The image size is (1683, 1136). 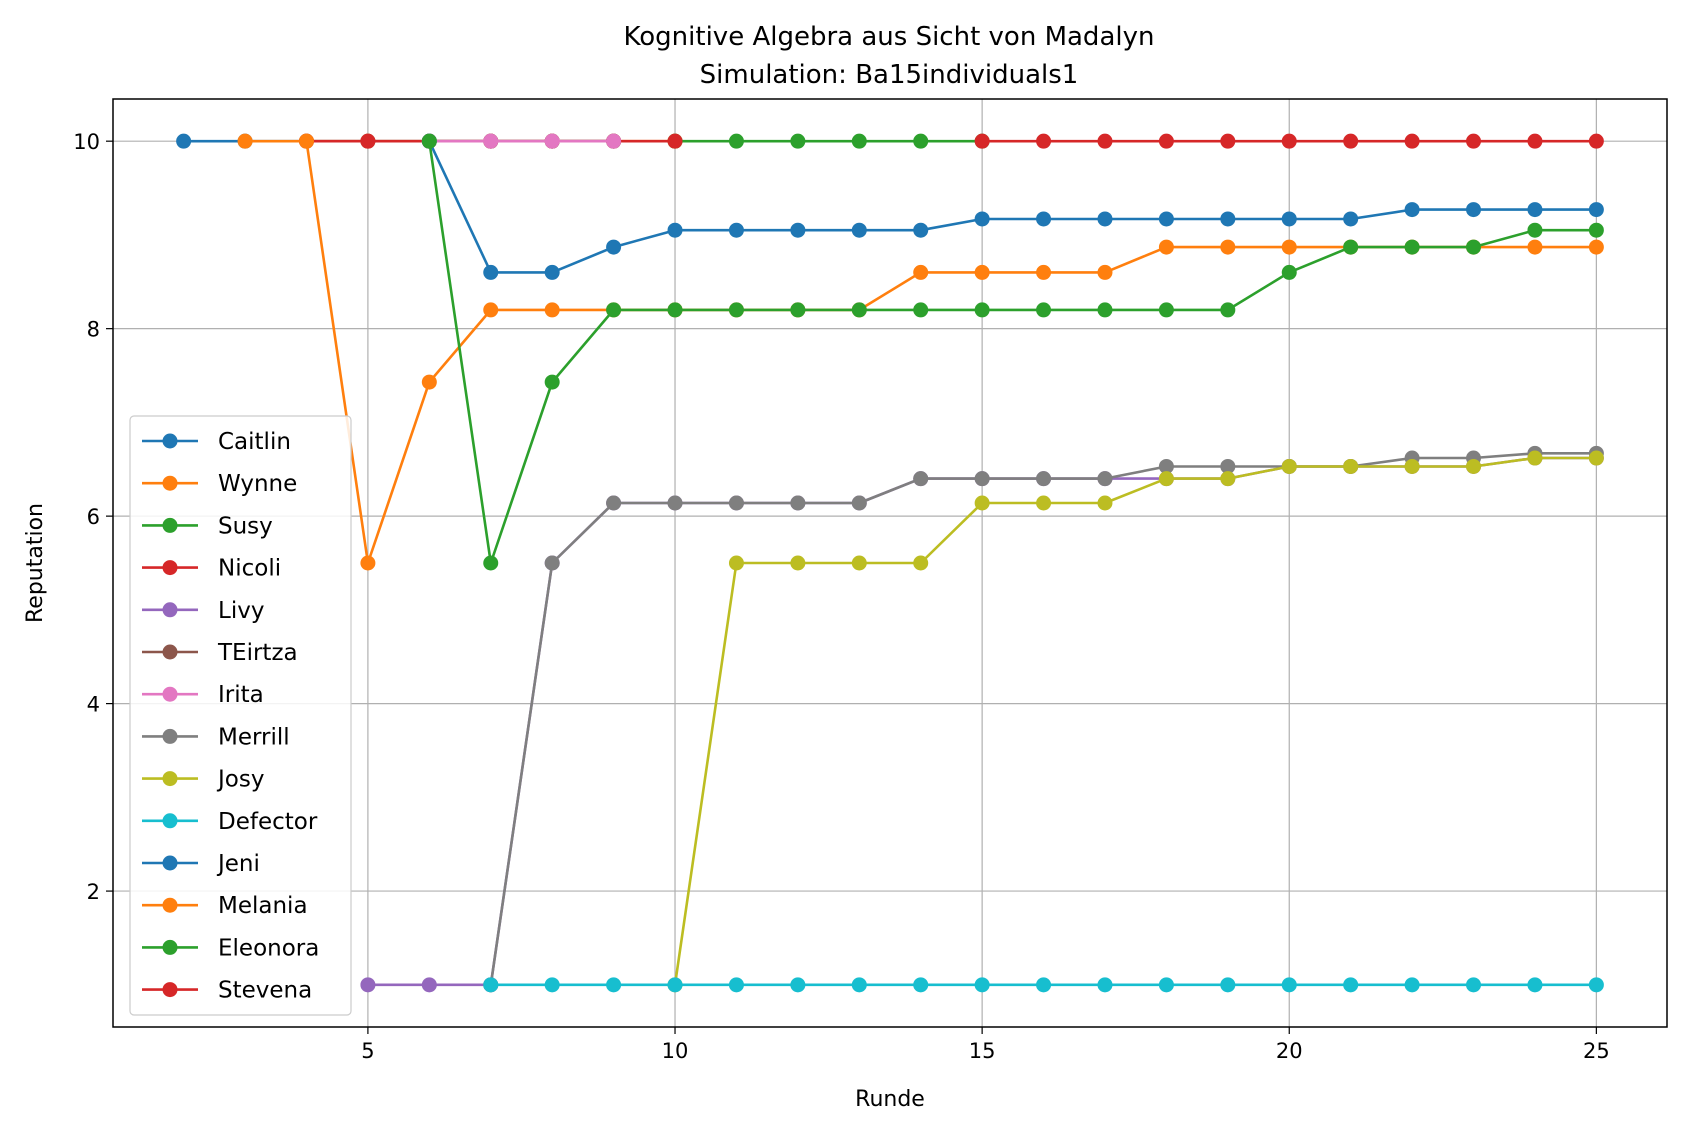 What do you see at coordinates (240, 780) in the screenshot?
I see `legend-label: Josy` at bounding box center [240, 780].